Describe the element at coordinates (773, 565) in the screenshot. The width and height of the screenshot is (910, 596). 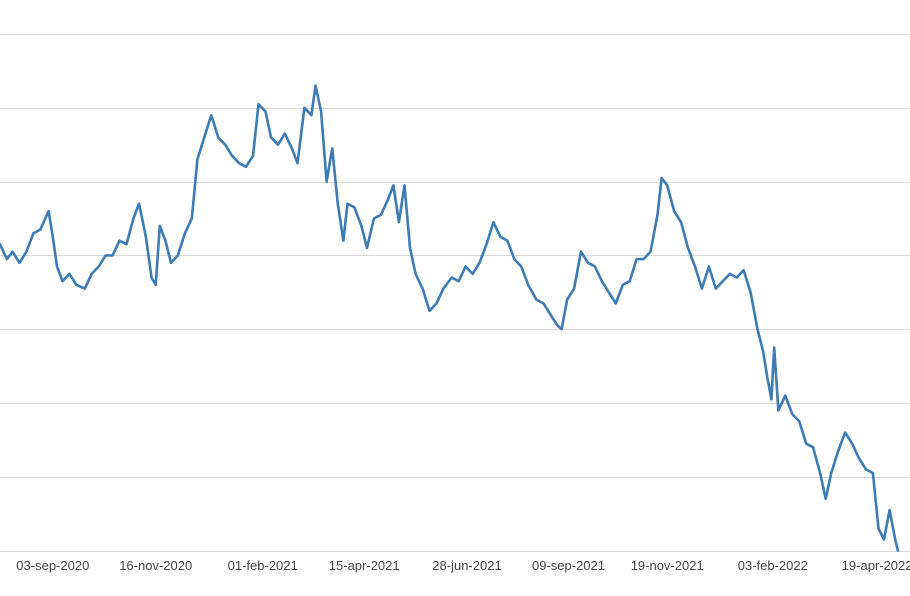
I see `x-tick-label: 03-feb-2022` at that location.